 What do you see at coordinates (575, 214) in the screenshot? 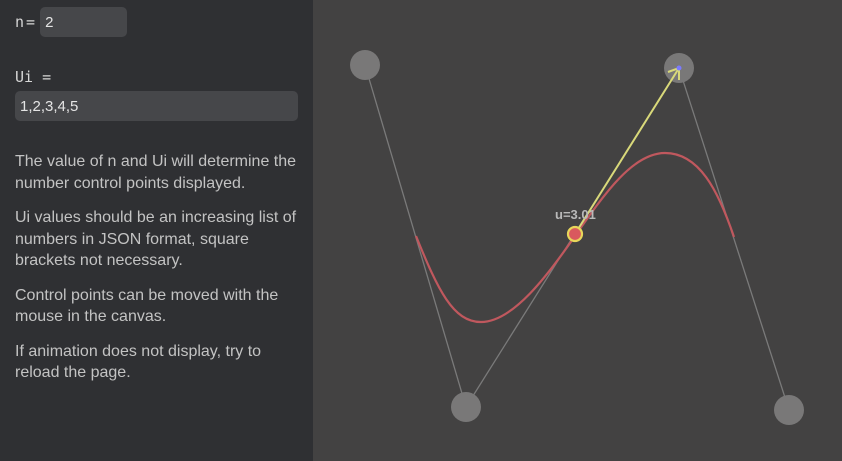
I see `u-value-label: u=3.01` at bounding box center [575, 214].